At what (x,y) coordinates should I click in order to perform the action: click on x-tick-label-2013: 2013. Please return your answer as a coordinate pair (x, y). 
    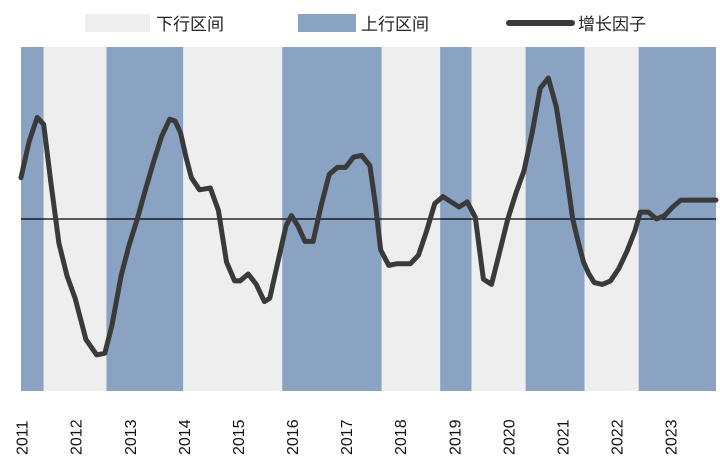
    Looking at the image, I should click on (131, 437).